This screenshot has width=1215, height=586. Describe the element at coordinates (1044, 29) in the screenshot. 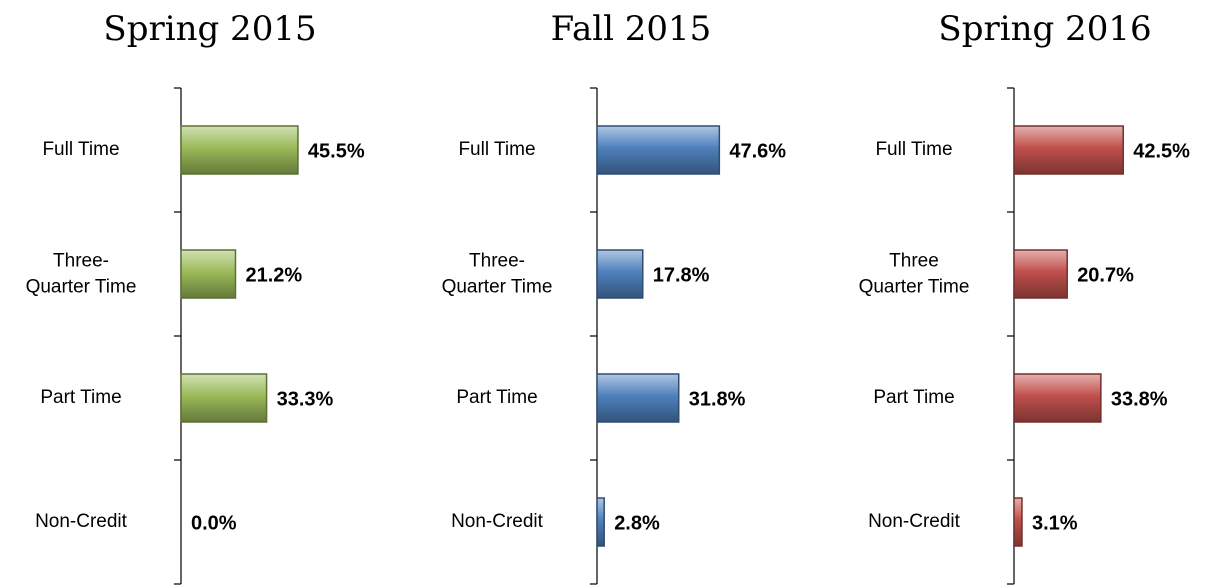

I see `chart-title: Spring 2016` at that location.